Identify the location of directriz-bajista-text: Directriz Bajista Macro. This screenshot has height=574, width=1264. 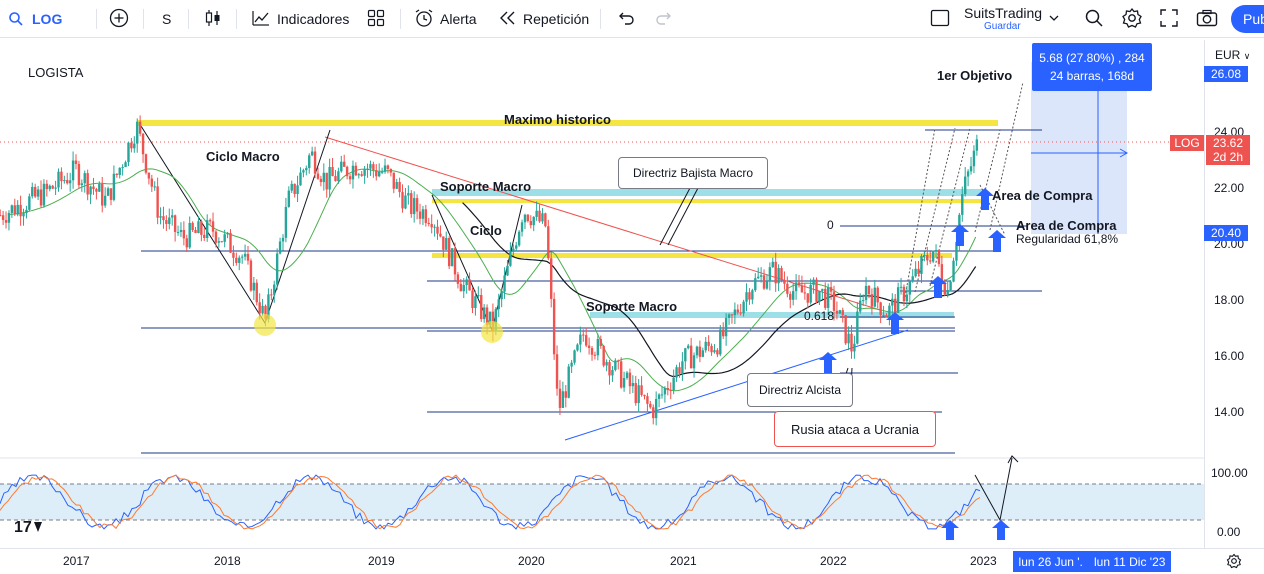
(693, 173).